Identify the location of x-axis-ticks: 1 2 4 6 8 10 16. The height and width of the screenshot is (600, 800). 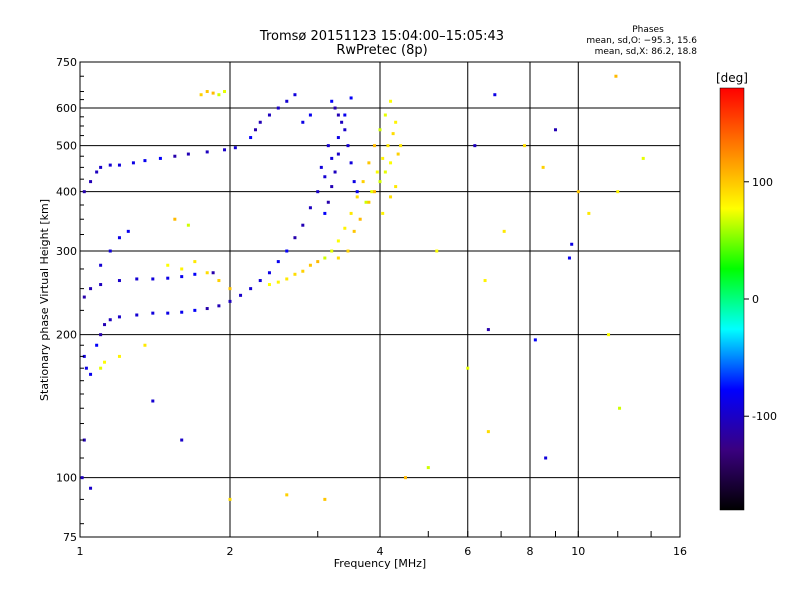
(382, 544).